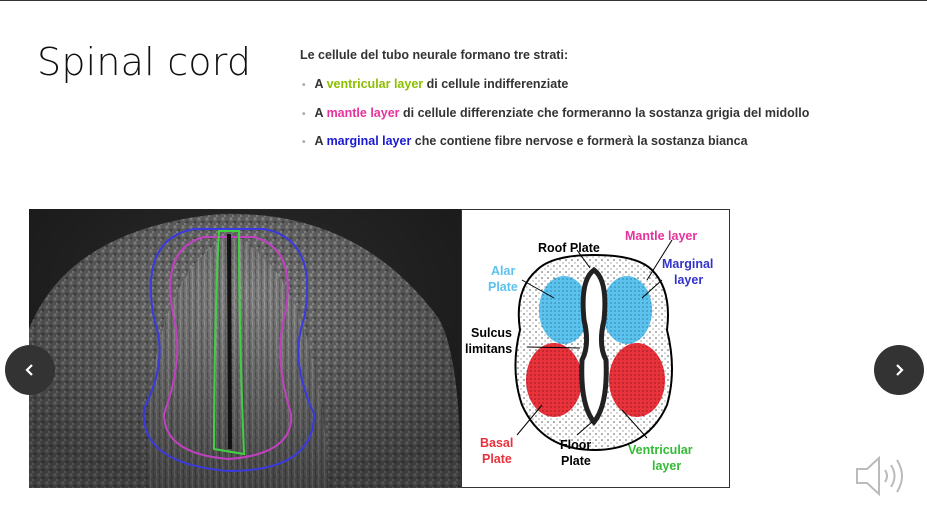 This screenshot has width=927, height=524. What do you see at coordinates (661, 236) in the screenshot?
I see `label-mantle-layer: Mantle layer` at bounding box center [661, 236].